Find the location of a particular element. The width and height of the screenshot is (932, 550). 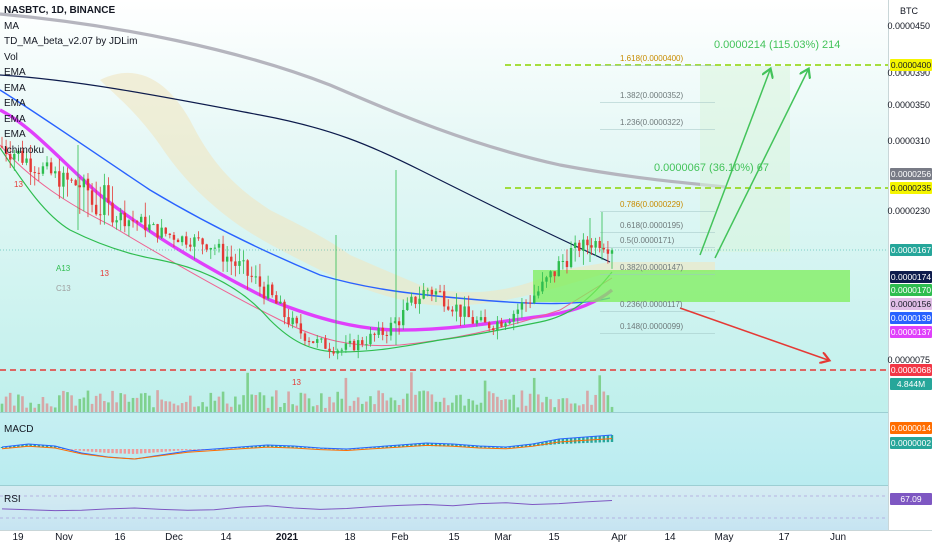

legend-item: TD_MA_beta_v2.07 by JDLim is located at coordinates (71, 41).